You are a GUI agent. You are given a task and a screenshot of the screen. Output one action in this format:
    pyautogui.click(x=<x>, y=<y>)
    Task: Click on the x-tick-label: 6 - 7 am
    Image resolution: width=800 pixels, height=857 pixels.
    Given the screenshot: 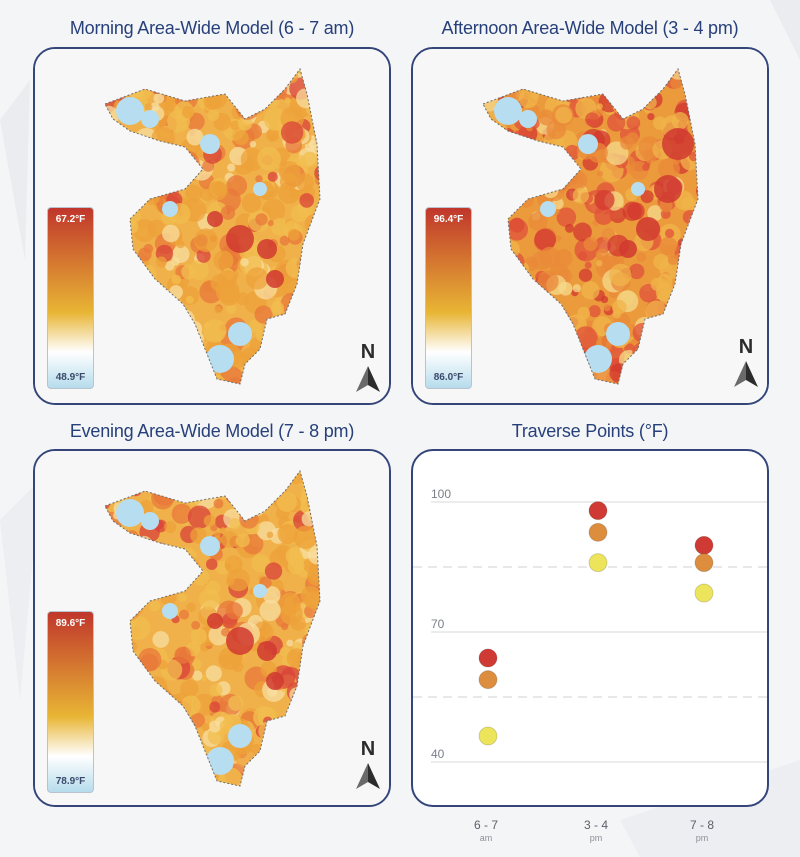 What is the action you would take?
    pyautogui.click(x=486, y=830)
    